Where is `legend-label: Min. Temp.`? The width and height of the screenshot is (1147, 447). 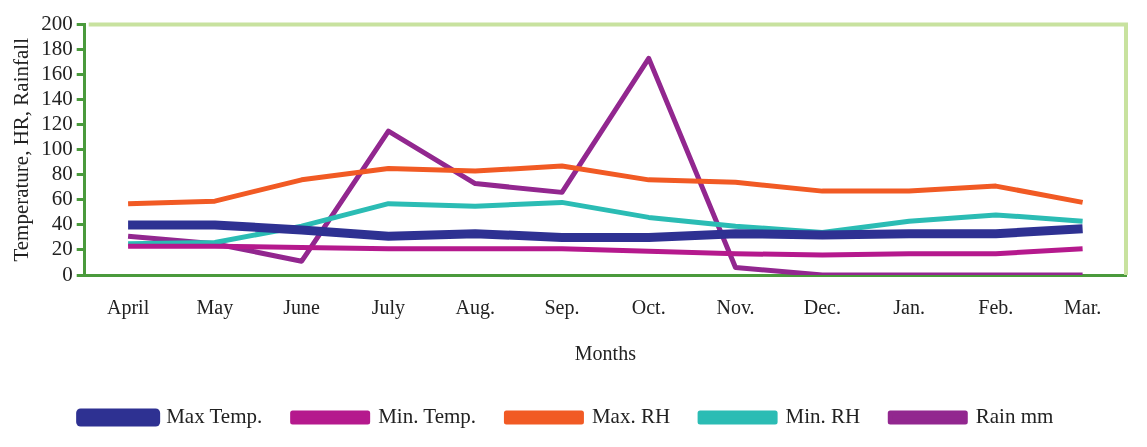 legend-label: Min. Temp. is located at coordinates (427, 416).